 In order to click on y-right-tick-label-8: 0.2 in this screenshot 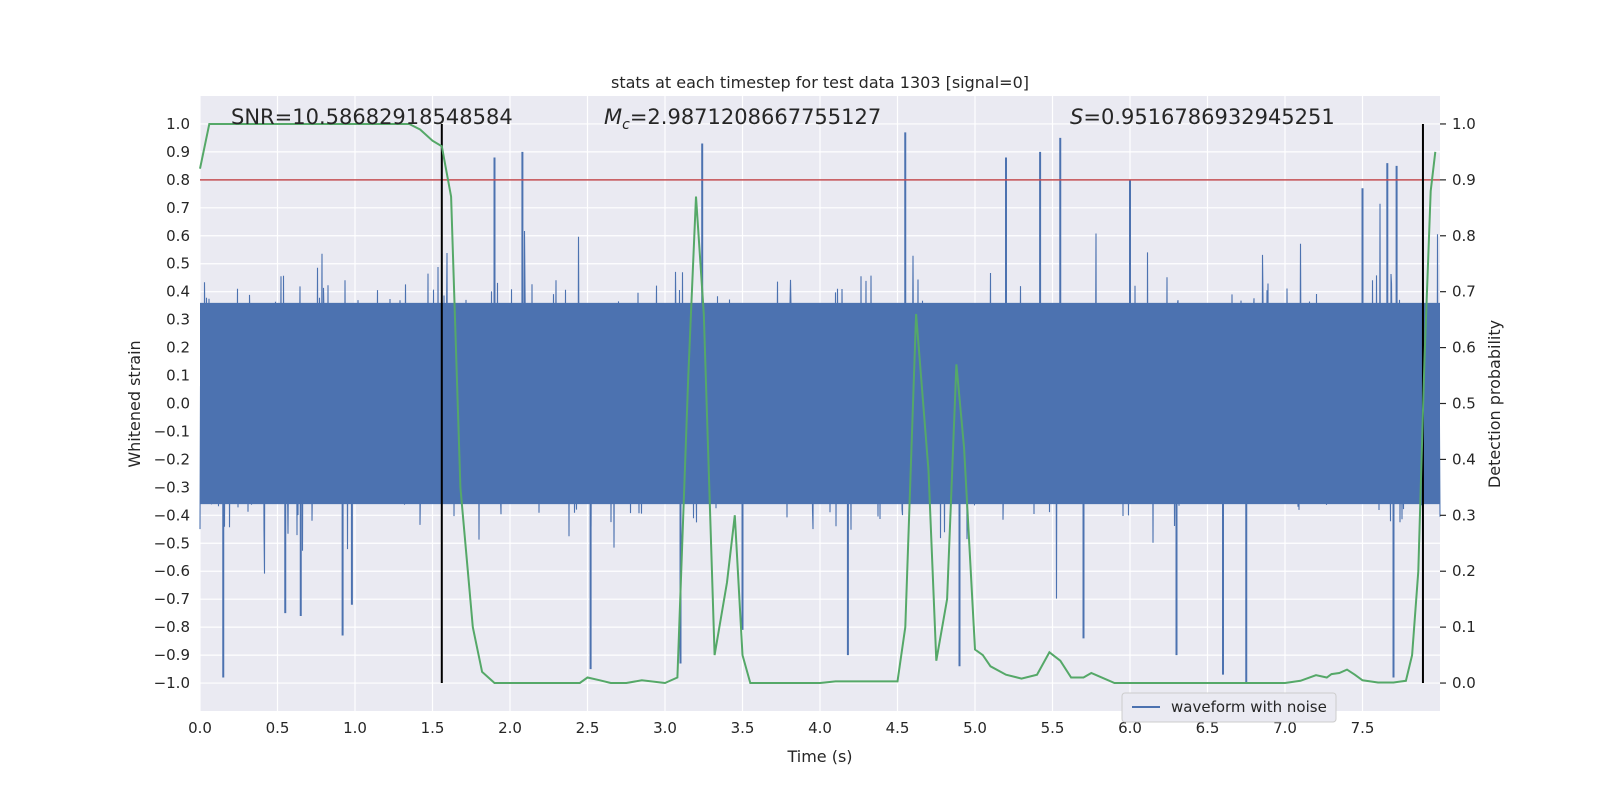, I will do `click(1464, 571)`.